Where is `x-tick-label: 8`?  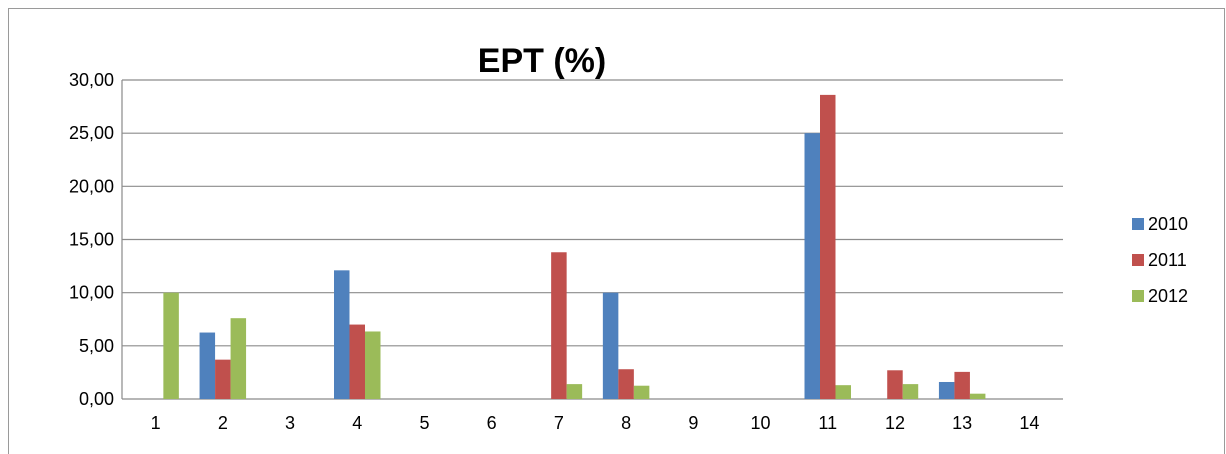 x-tick-label: 8 is located at coordinates (626, 423).